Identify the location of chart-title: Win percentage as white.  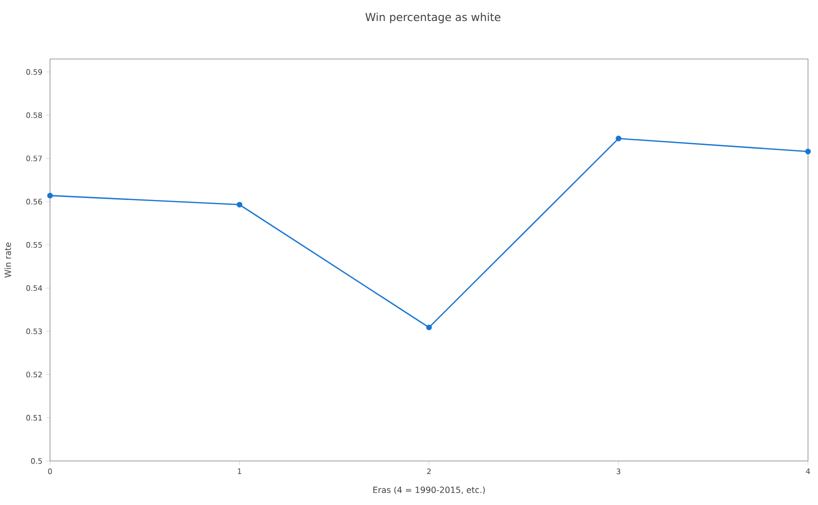
(432, 18).